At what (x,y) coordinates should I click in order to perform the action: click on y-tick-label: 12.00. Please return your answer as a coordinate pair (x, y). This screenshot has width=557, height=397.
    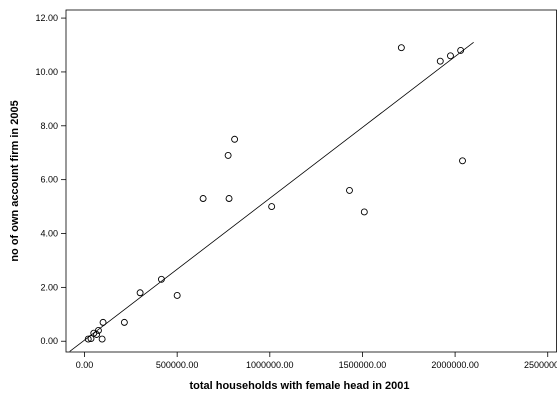
    Looking at the image, I should click on (46, 18).